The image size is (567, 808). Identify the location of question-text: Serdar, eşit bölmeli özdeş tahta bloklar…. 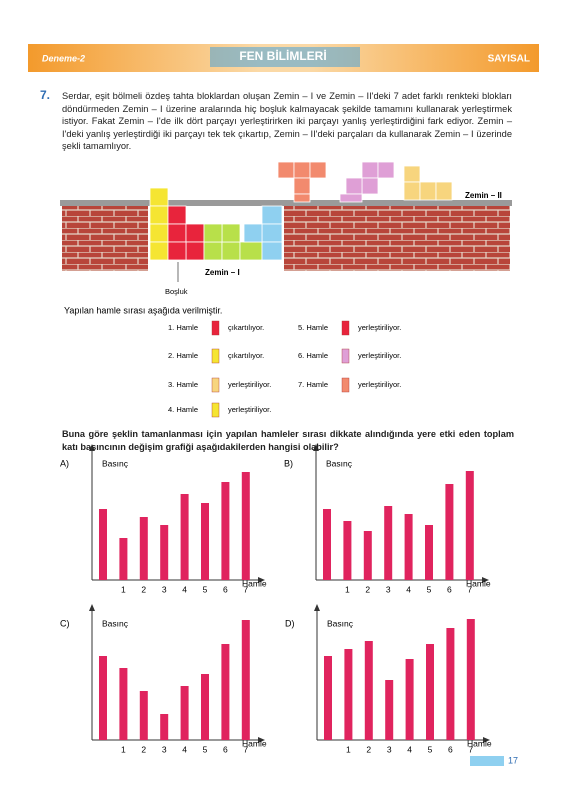
(287, 121).